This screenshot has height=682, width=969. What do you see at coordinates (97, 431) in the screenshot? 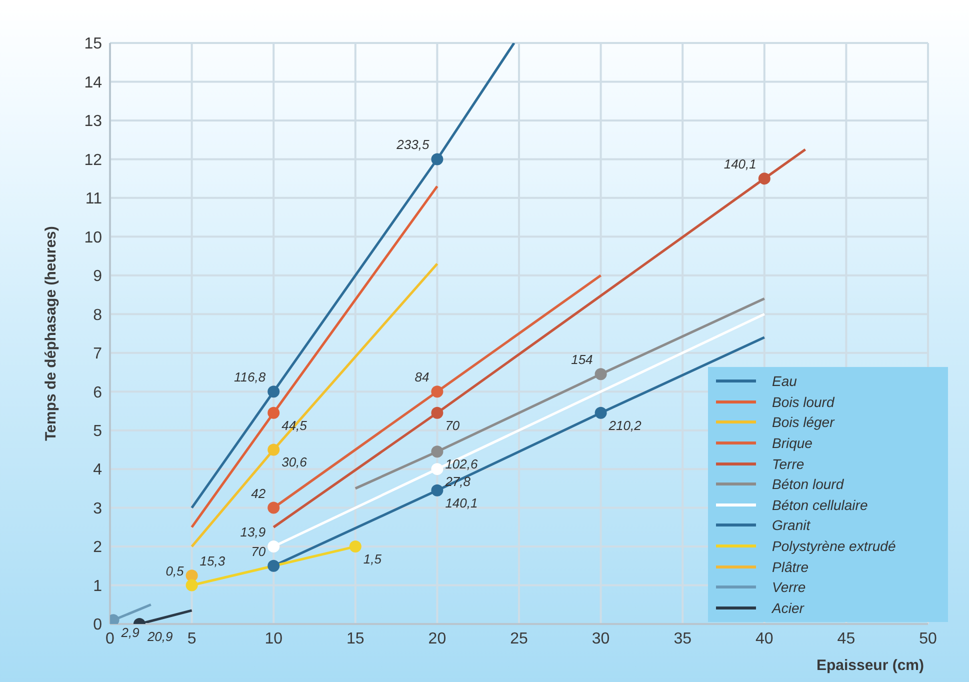
I see `y-tick-label: 5` at bounding box center [97, 431].